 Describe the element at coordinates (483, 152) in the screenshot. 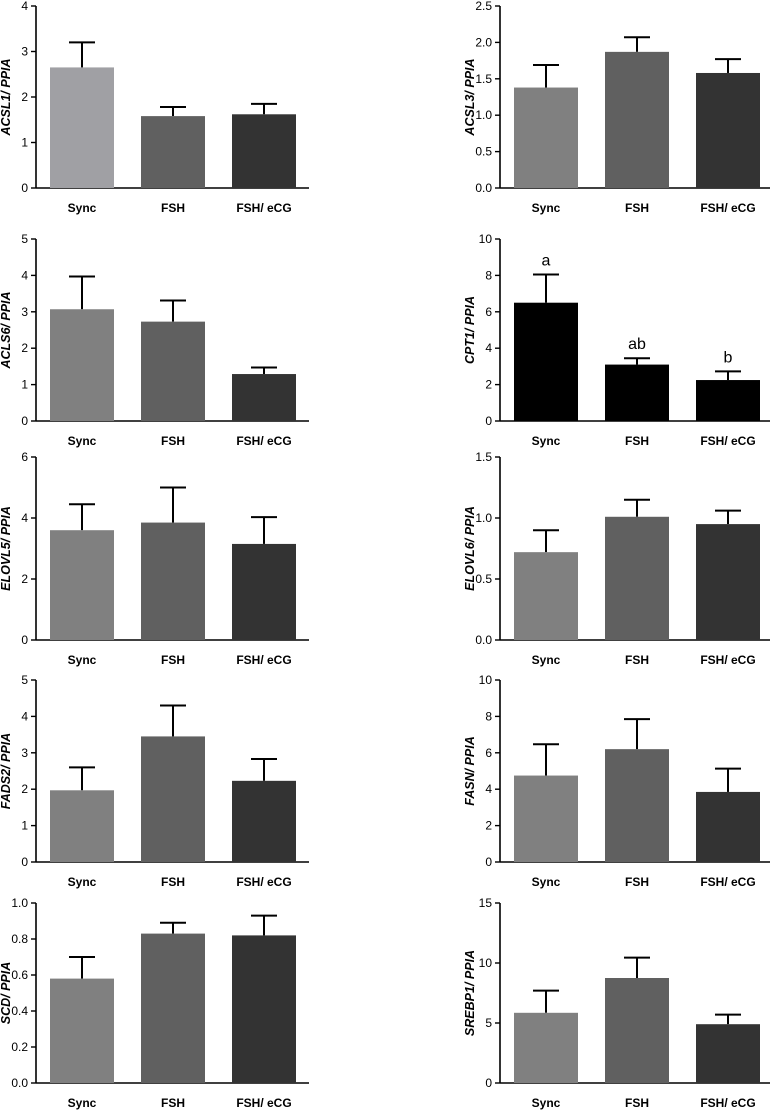

I see `y-tick-label: 0.5` at that location.